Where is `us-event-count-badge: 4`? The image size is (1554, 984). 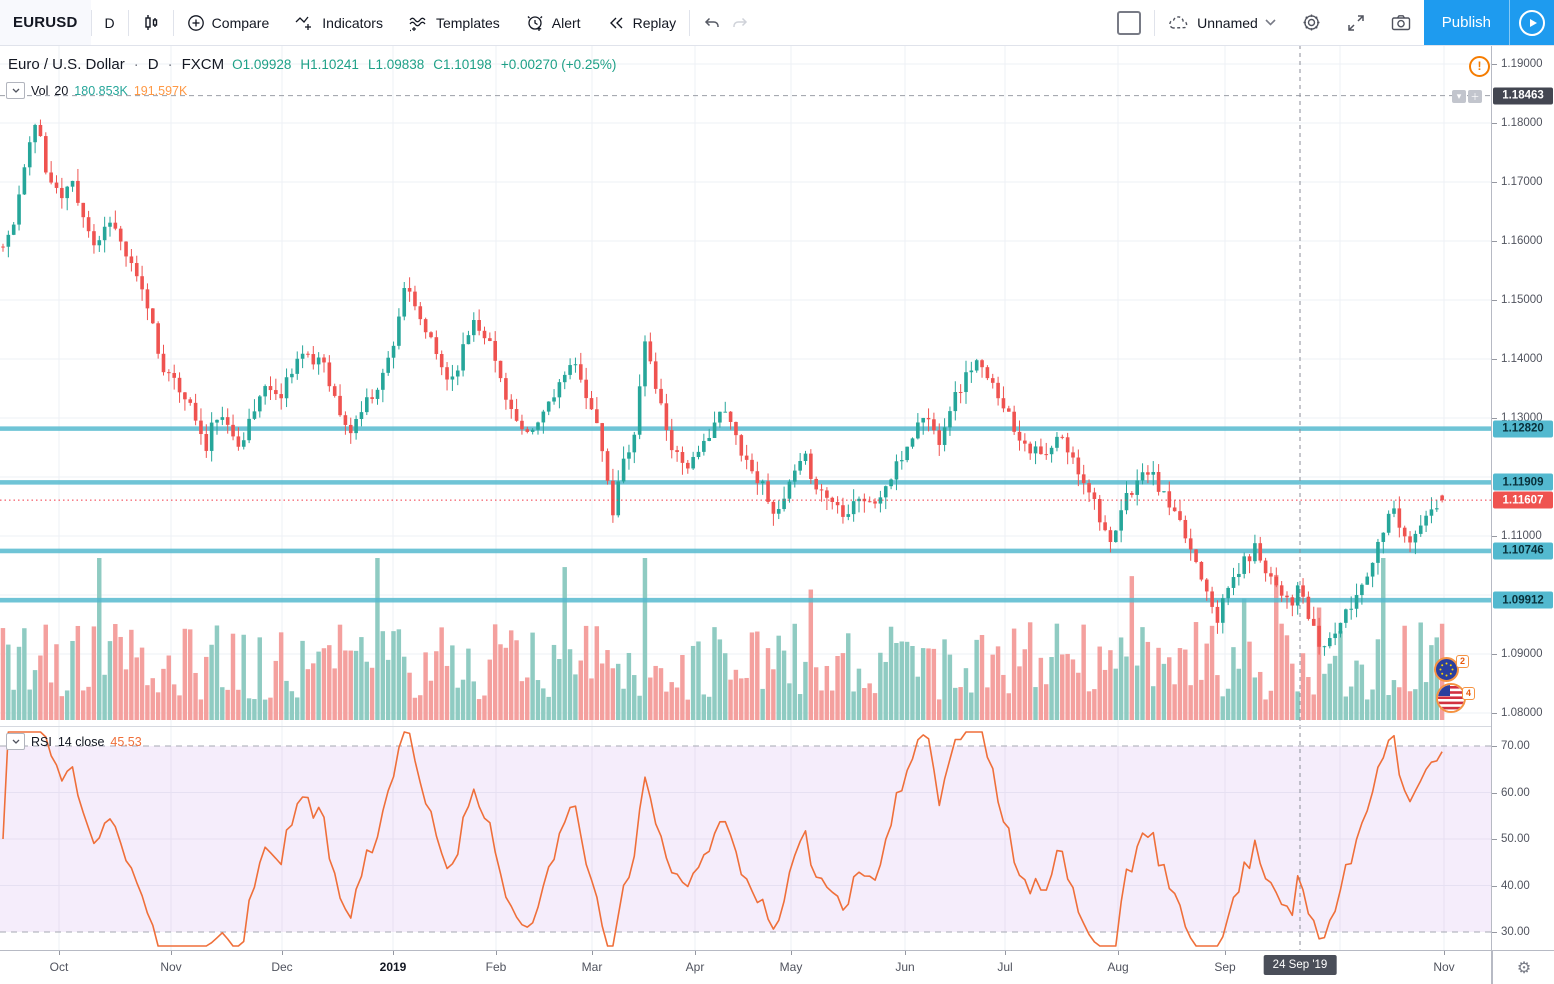 us-event-count-badge: 4 is located at coordinates (1469, 693).